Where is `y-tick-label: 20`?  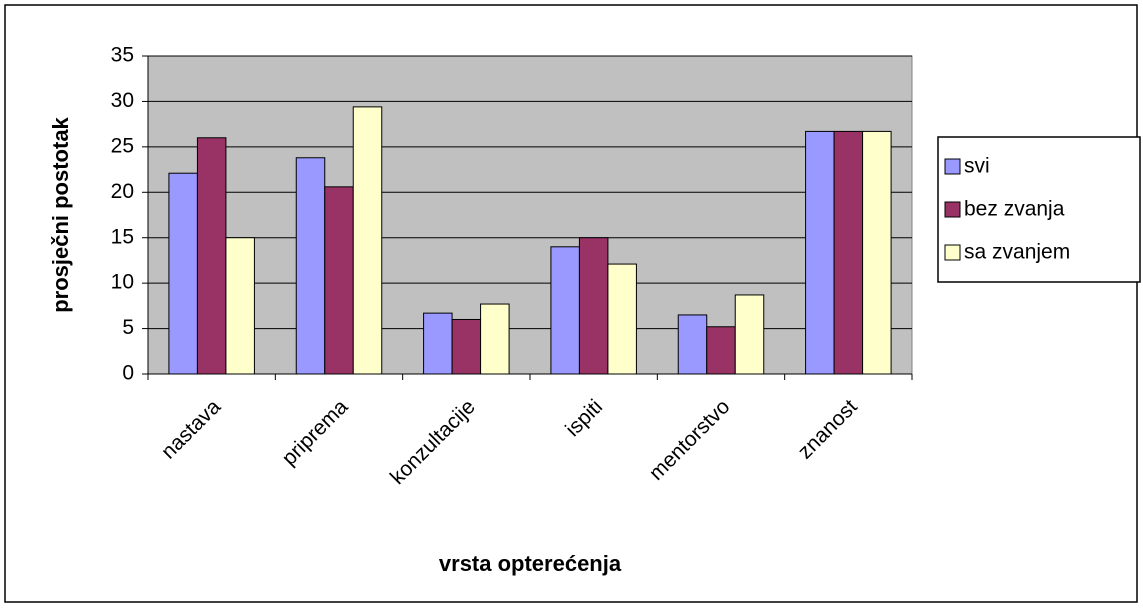 y-tick-label: 20 is located at coordinates (122, 191).